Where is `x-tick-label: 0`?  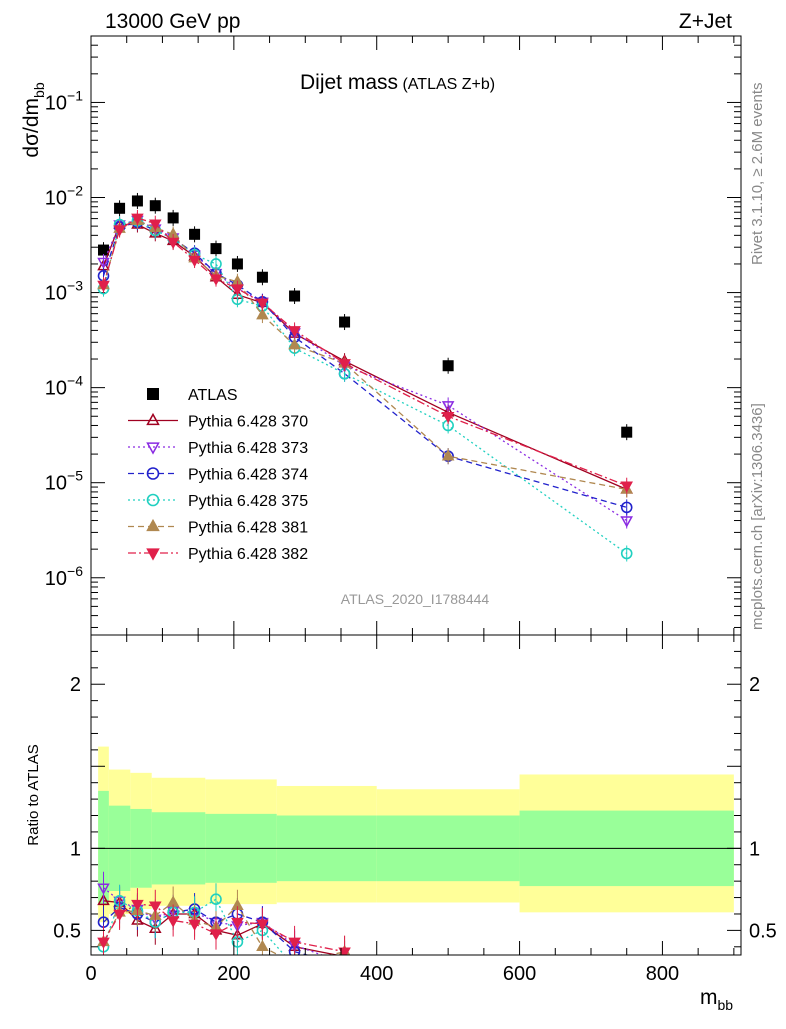 x-tick-label: 0 is located at coordinates (90, 974).